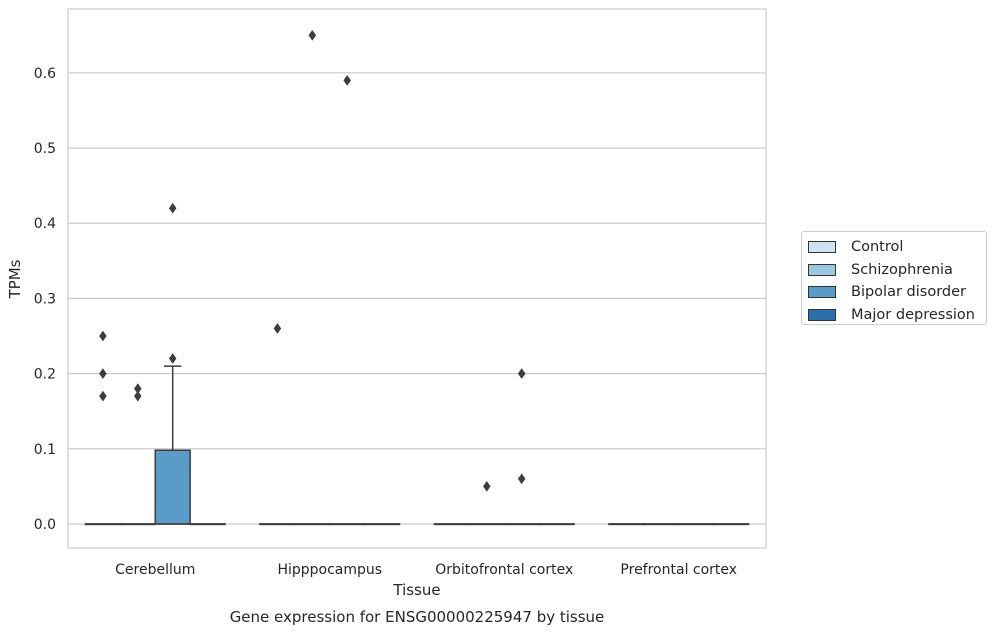  I want to click on y-tick-label: 0.2, so click(45, 375).